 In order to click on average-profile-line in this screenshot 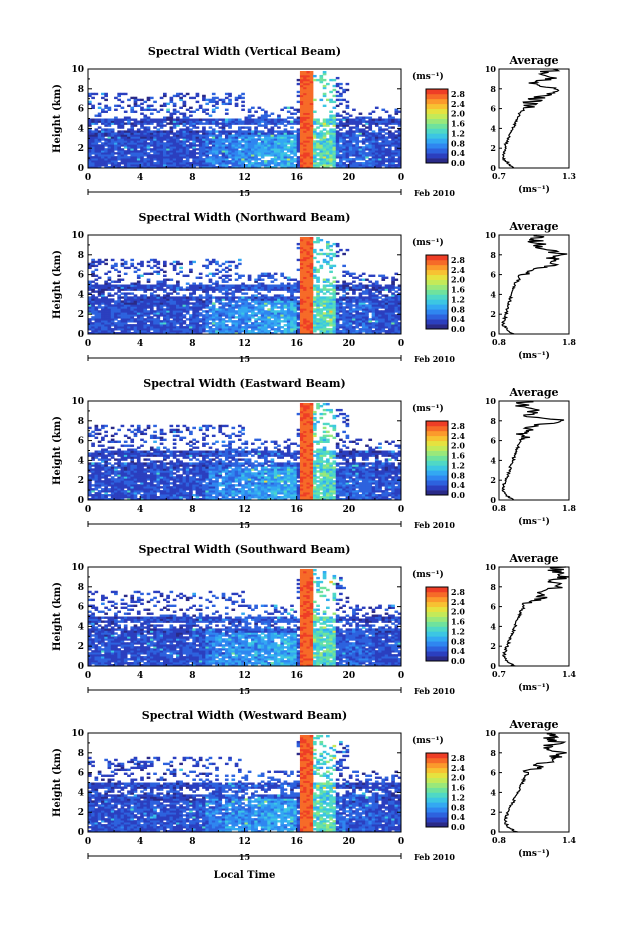, I will do `click(531, 118)`.